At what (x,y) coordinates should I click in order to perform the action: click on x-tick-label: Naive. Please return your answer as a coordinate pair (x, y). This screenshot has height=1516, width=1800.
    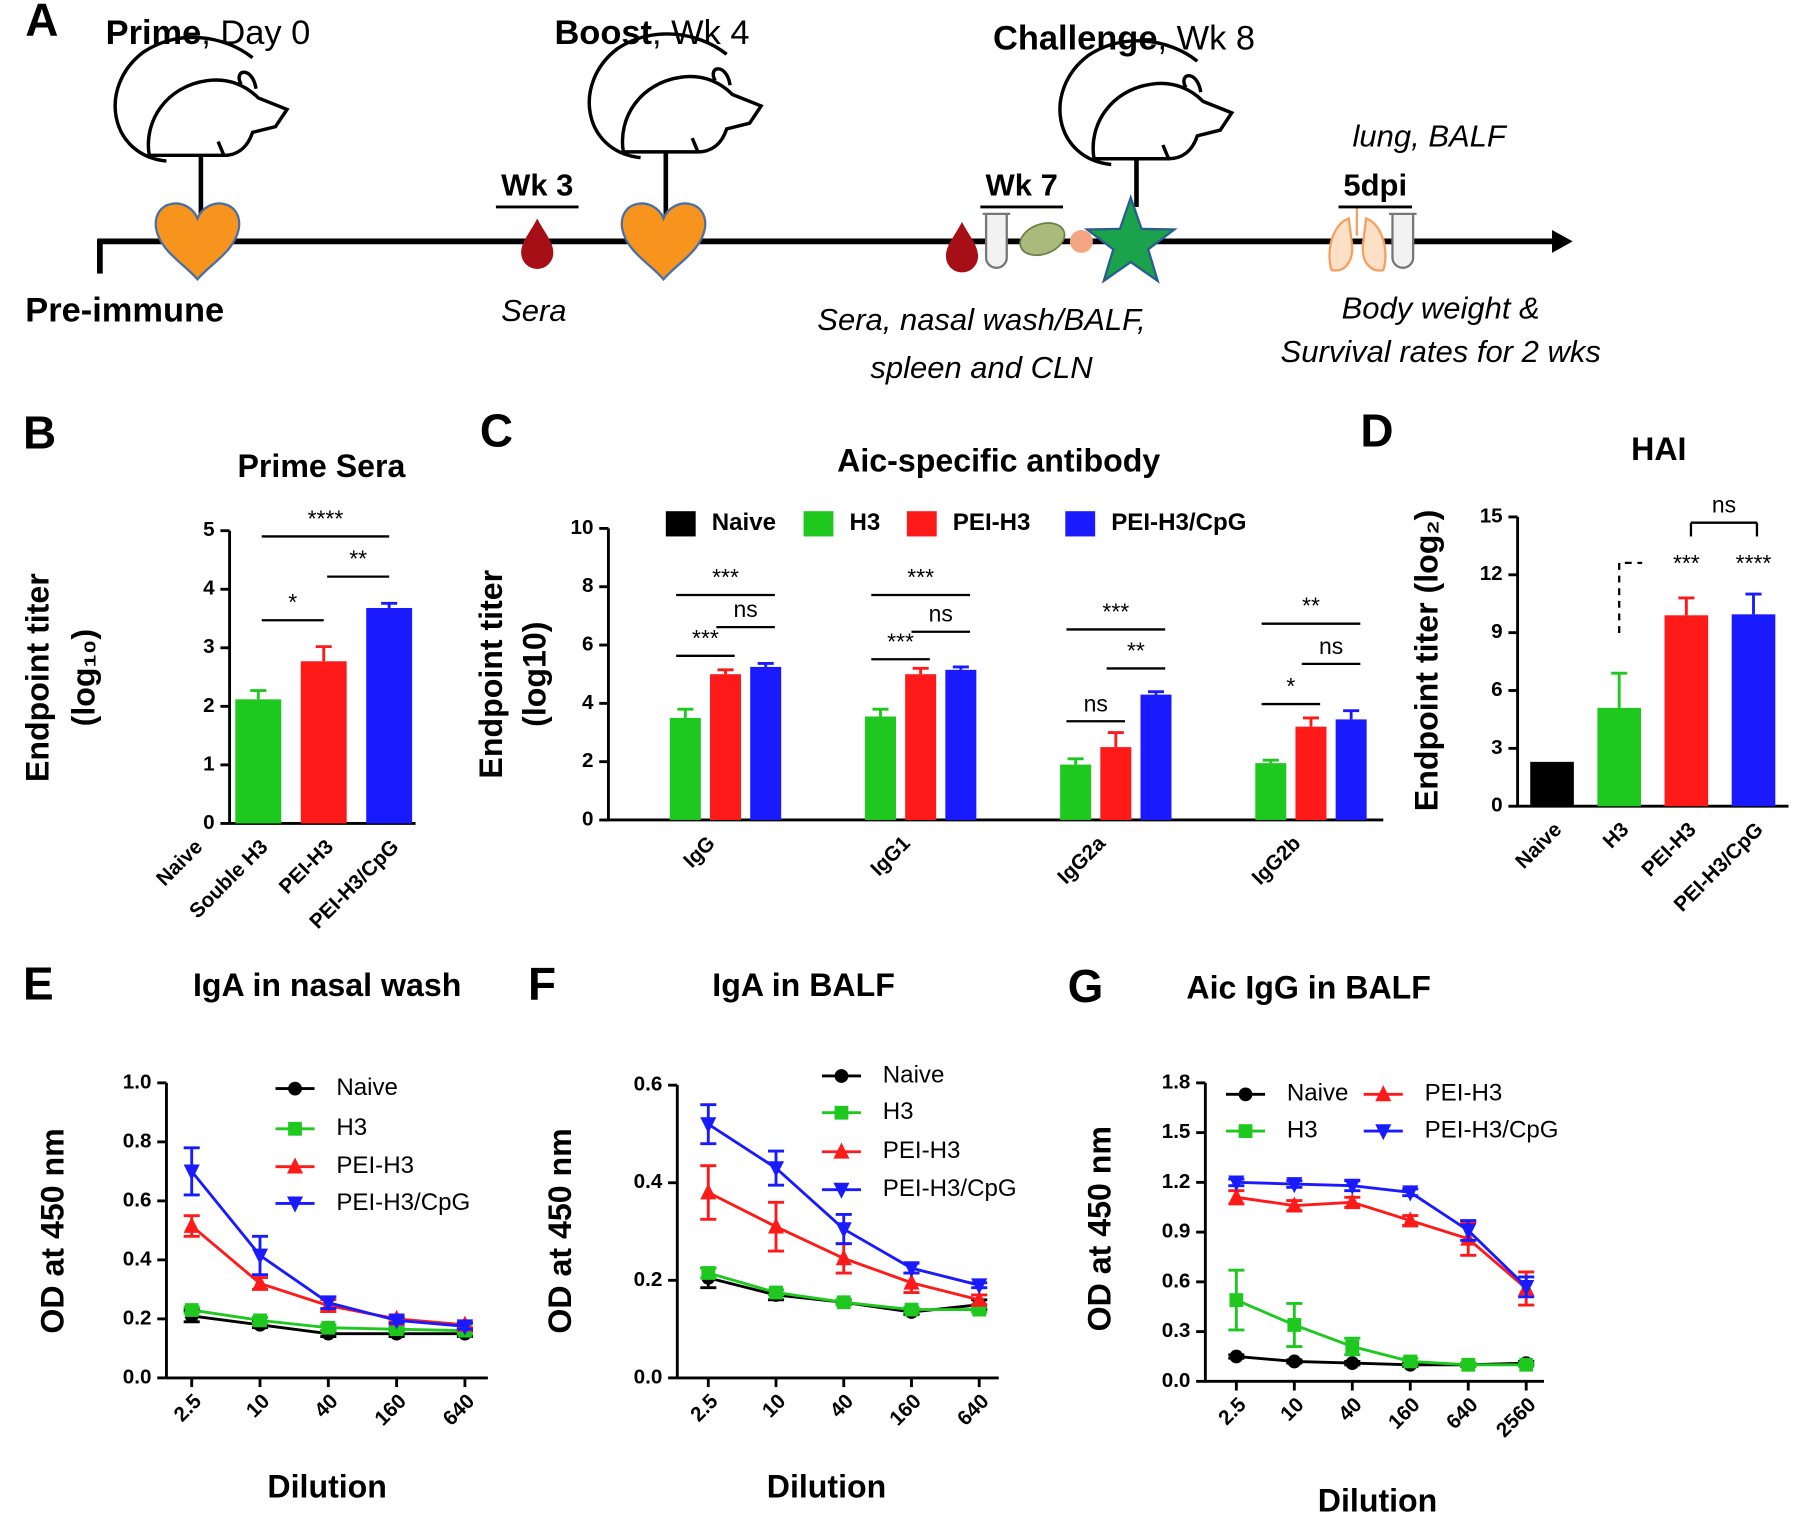
    Looking at the image, I should click on (179, 862).